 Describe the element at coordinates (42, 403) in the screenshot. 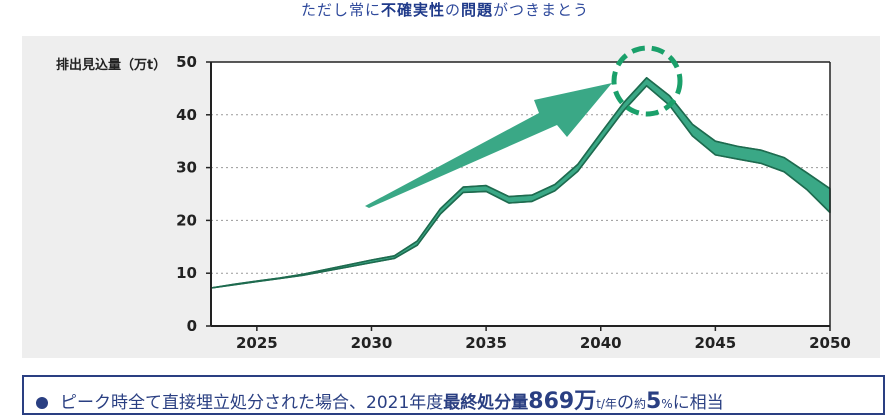

I see `bullet-icon` at that location.